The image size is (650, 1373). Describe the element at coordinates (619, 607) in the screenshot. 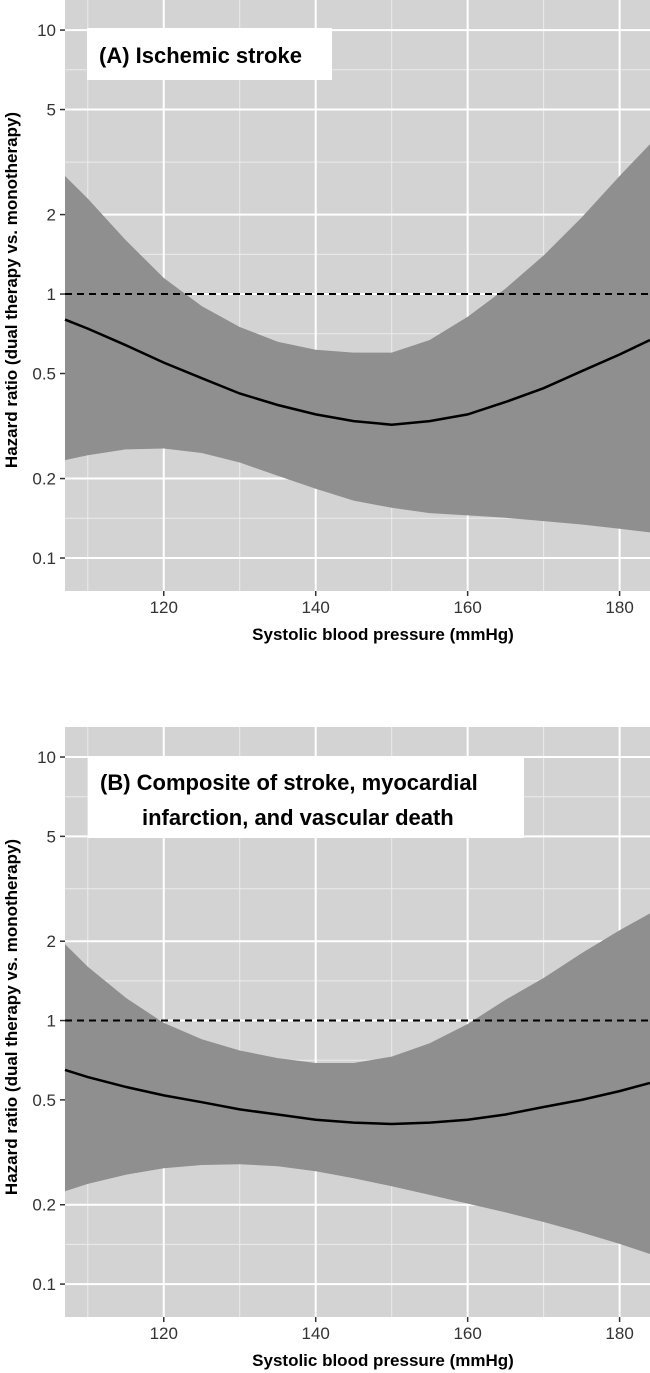

I see `panel-a-x-tick-label: 180` at that location.